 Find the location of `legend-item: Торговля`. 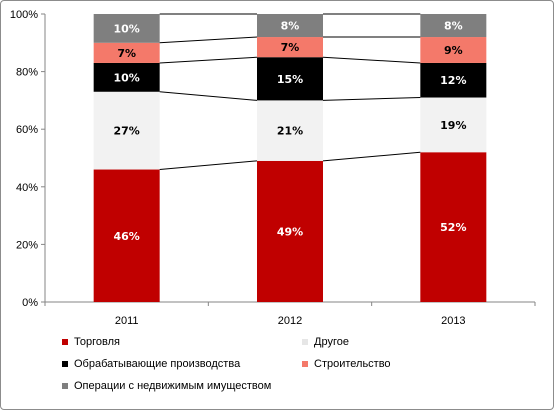

legend-item: Торговля is located at coordinates (91, 342).